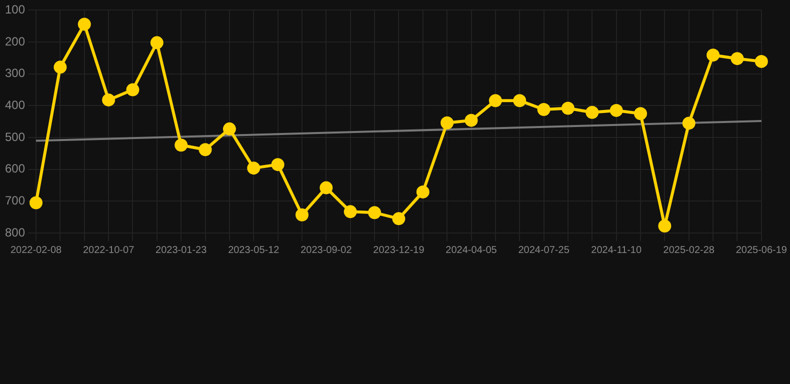 This screenshot has height=384, width=790. I want to click on y-tick-label: 400, so click(15, 105).